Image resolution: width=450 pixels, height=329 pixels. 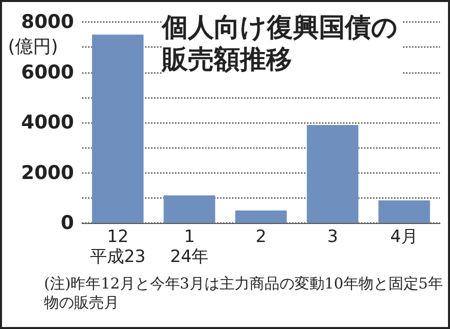 I want to click on x-tick-label: 12 平成23, so click(x=118, y=247).